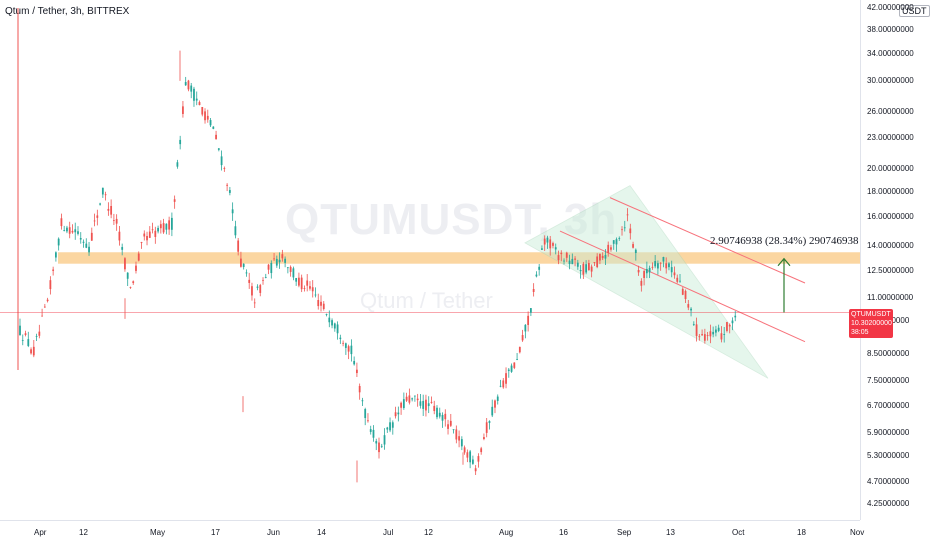 This screenshot has height=551, width=932. What do you see at coordinates (890, 29) in the screenshot?
I see `price-tick-label: 38.00000000` at bounding box center [890, 29].